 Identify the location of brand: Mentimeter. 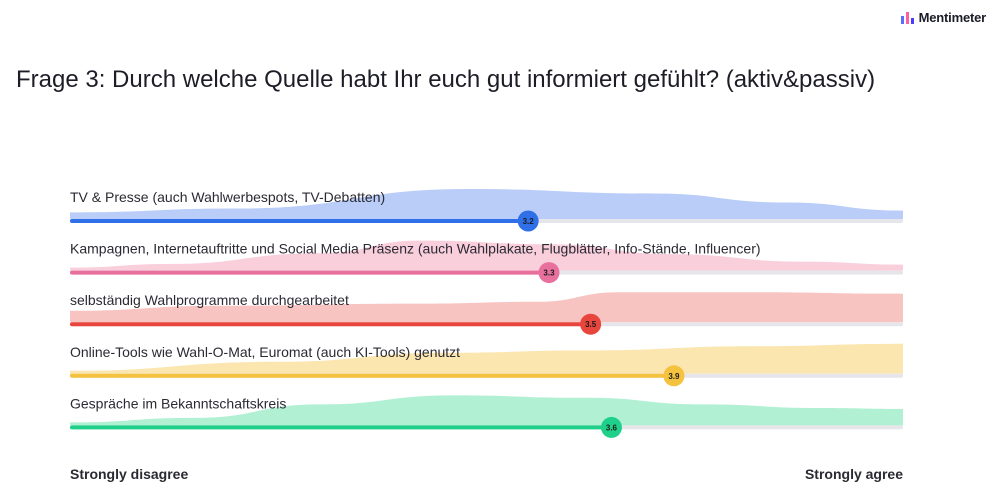
(943, 17).